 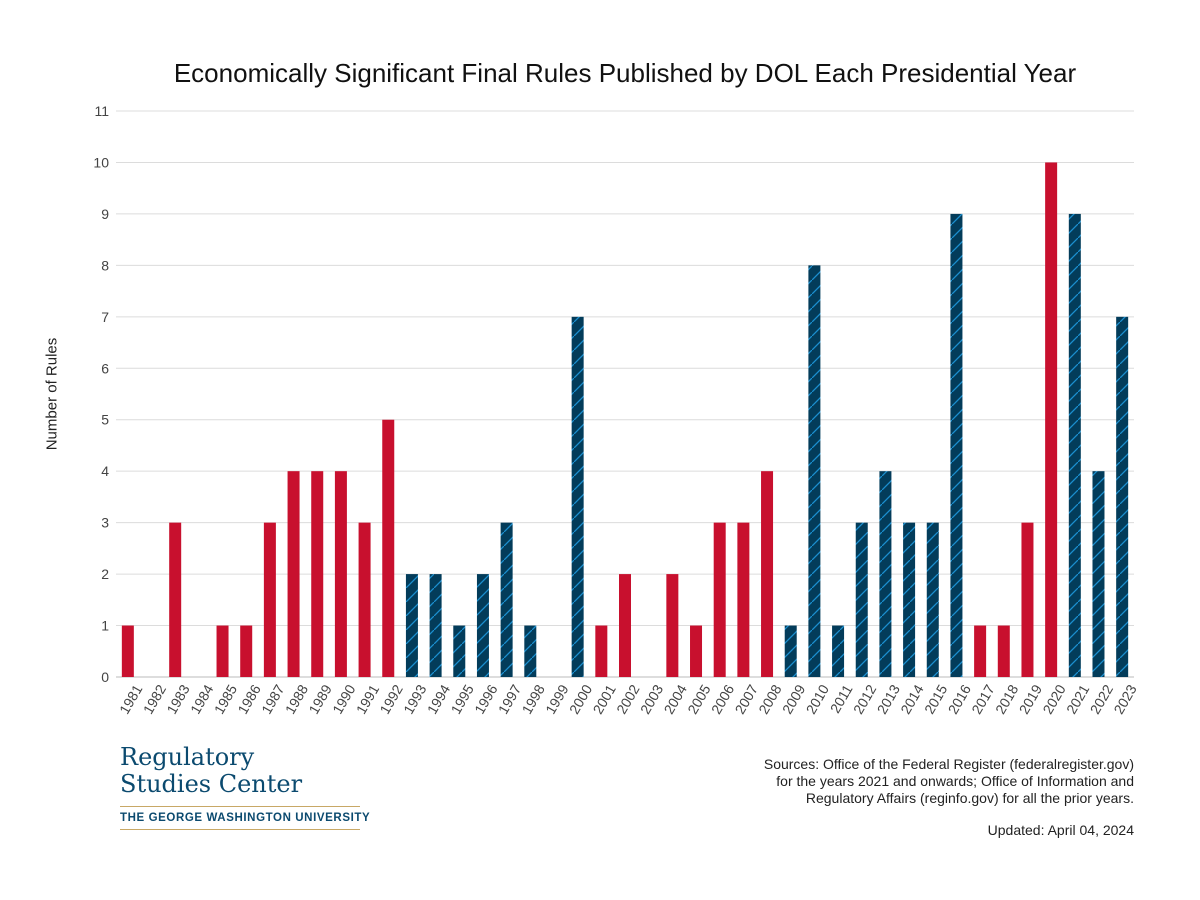 I want to click on y-tick-label: 8, so click(x=105, y=265).